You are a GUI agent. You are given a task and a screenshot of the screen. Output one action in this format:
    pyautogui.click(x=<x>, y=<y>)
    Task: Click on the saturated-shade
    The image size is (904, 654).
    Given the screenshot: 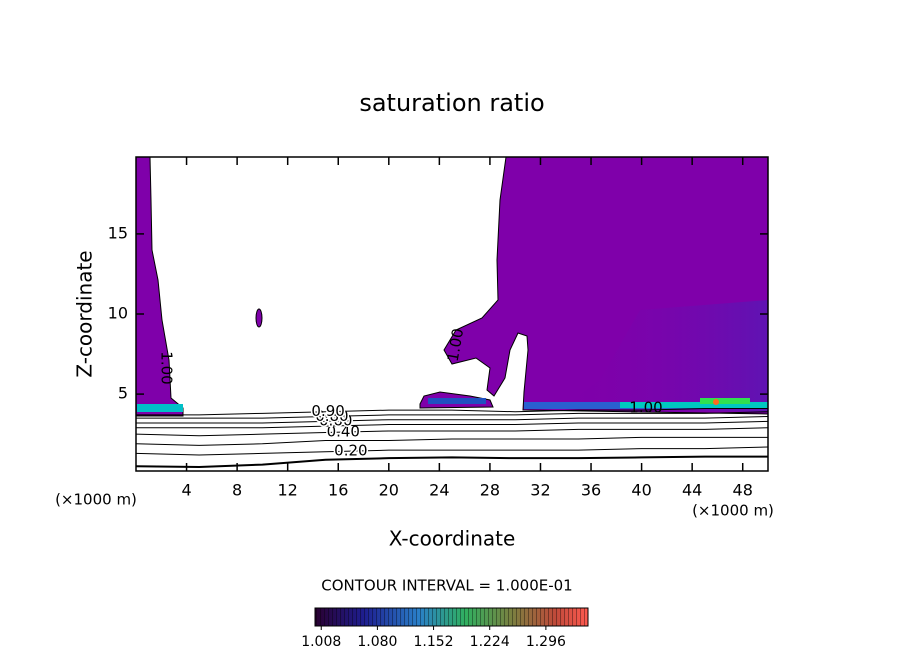 What is the action you would take?
    pyautogui.click(x=664, y=356)
    